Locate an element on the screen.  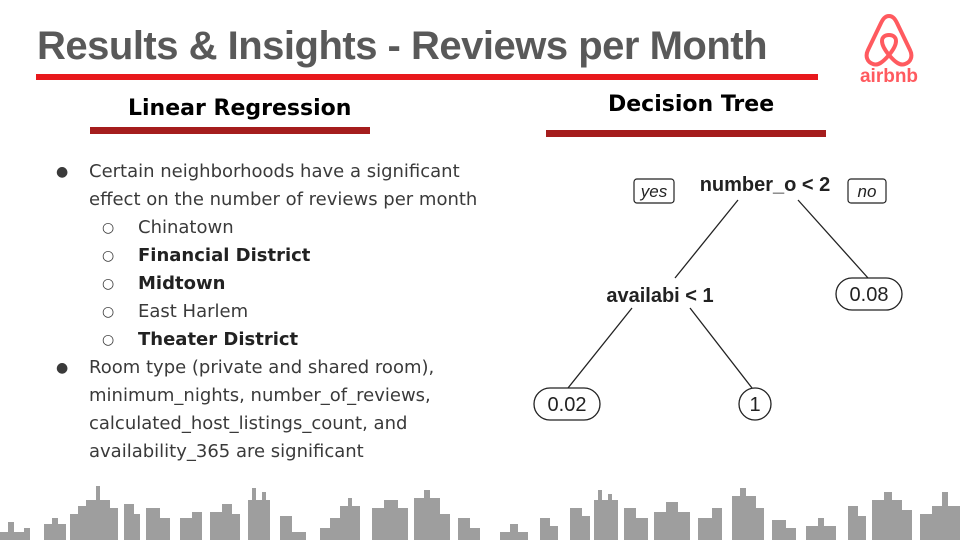
neighborhood-midtown: Midtown is located at coordinates (182, 283).